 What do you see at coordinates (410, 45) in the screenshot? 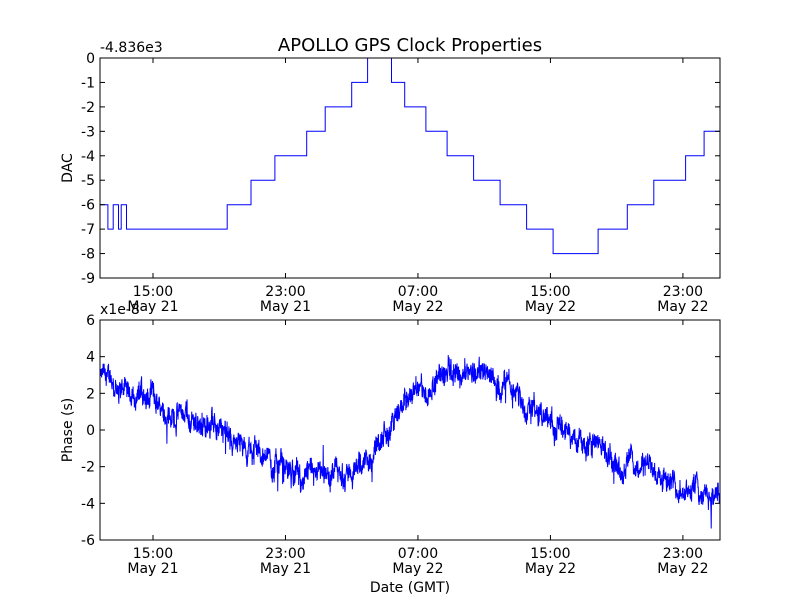
I see `chart-title: APOLLO GPS Clock Properties` at bounding box center [410, 45].